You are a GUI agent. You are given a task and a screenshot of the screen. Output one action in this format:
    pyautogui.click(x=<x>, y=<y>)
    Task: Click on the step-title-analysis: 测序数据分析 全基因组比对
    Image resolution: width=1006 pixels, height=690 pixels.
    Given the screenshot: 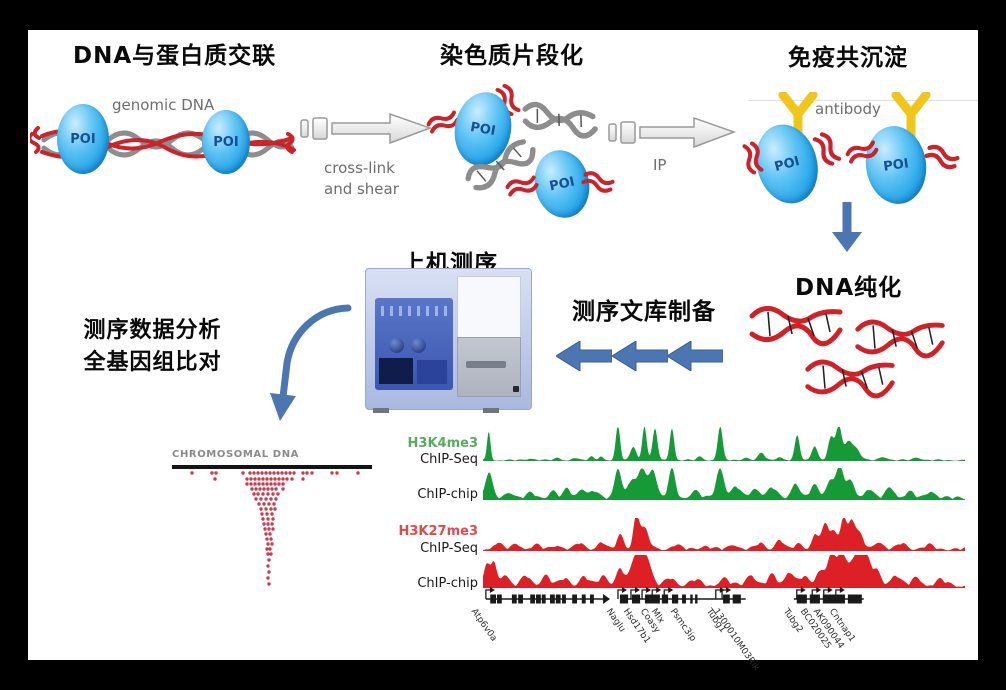 What is the action you would take?
    pyautogui.click(x=152, y=344)
    